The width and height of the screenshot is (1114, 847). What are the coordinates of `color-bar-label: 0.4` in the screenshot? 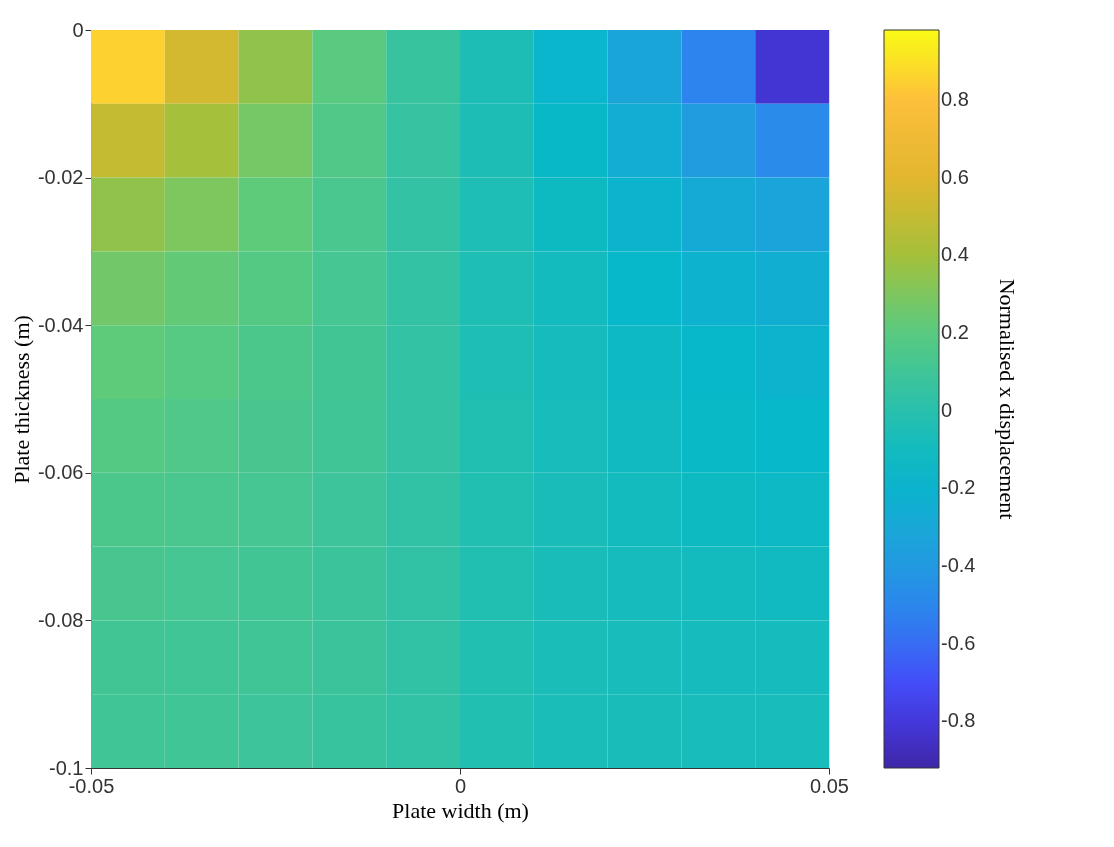 It's located at (955, 254).